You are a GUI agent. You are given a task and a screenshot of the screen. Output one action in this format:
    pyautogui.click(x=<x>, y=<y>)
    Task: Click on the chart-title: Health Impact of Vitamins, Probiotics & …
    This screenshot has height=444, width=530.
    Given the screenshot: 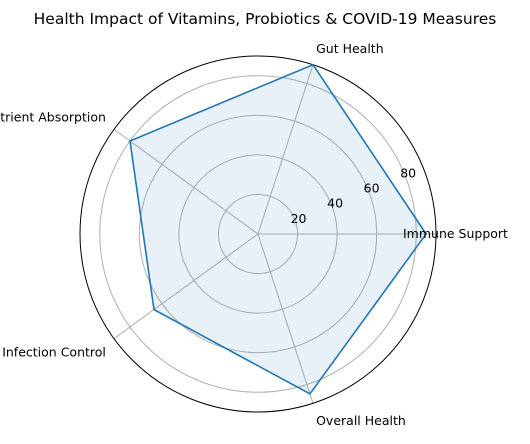 What is the action you would take?
    pyautogui.click(x=265, y=19)
    